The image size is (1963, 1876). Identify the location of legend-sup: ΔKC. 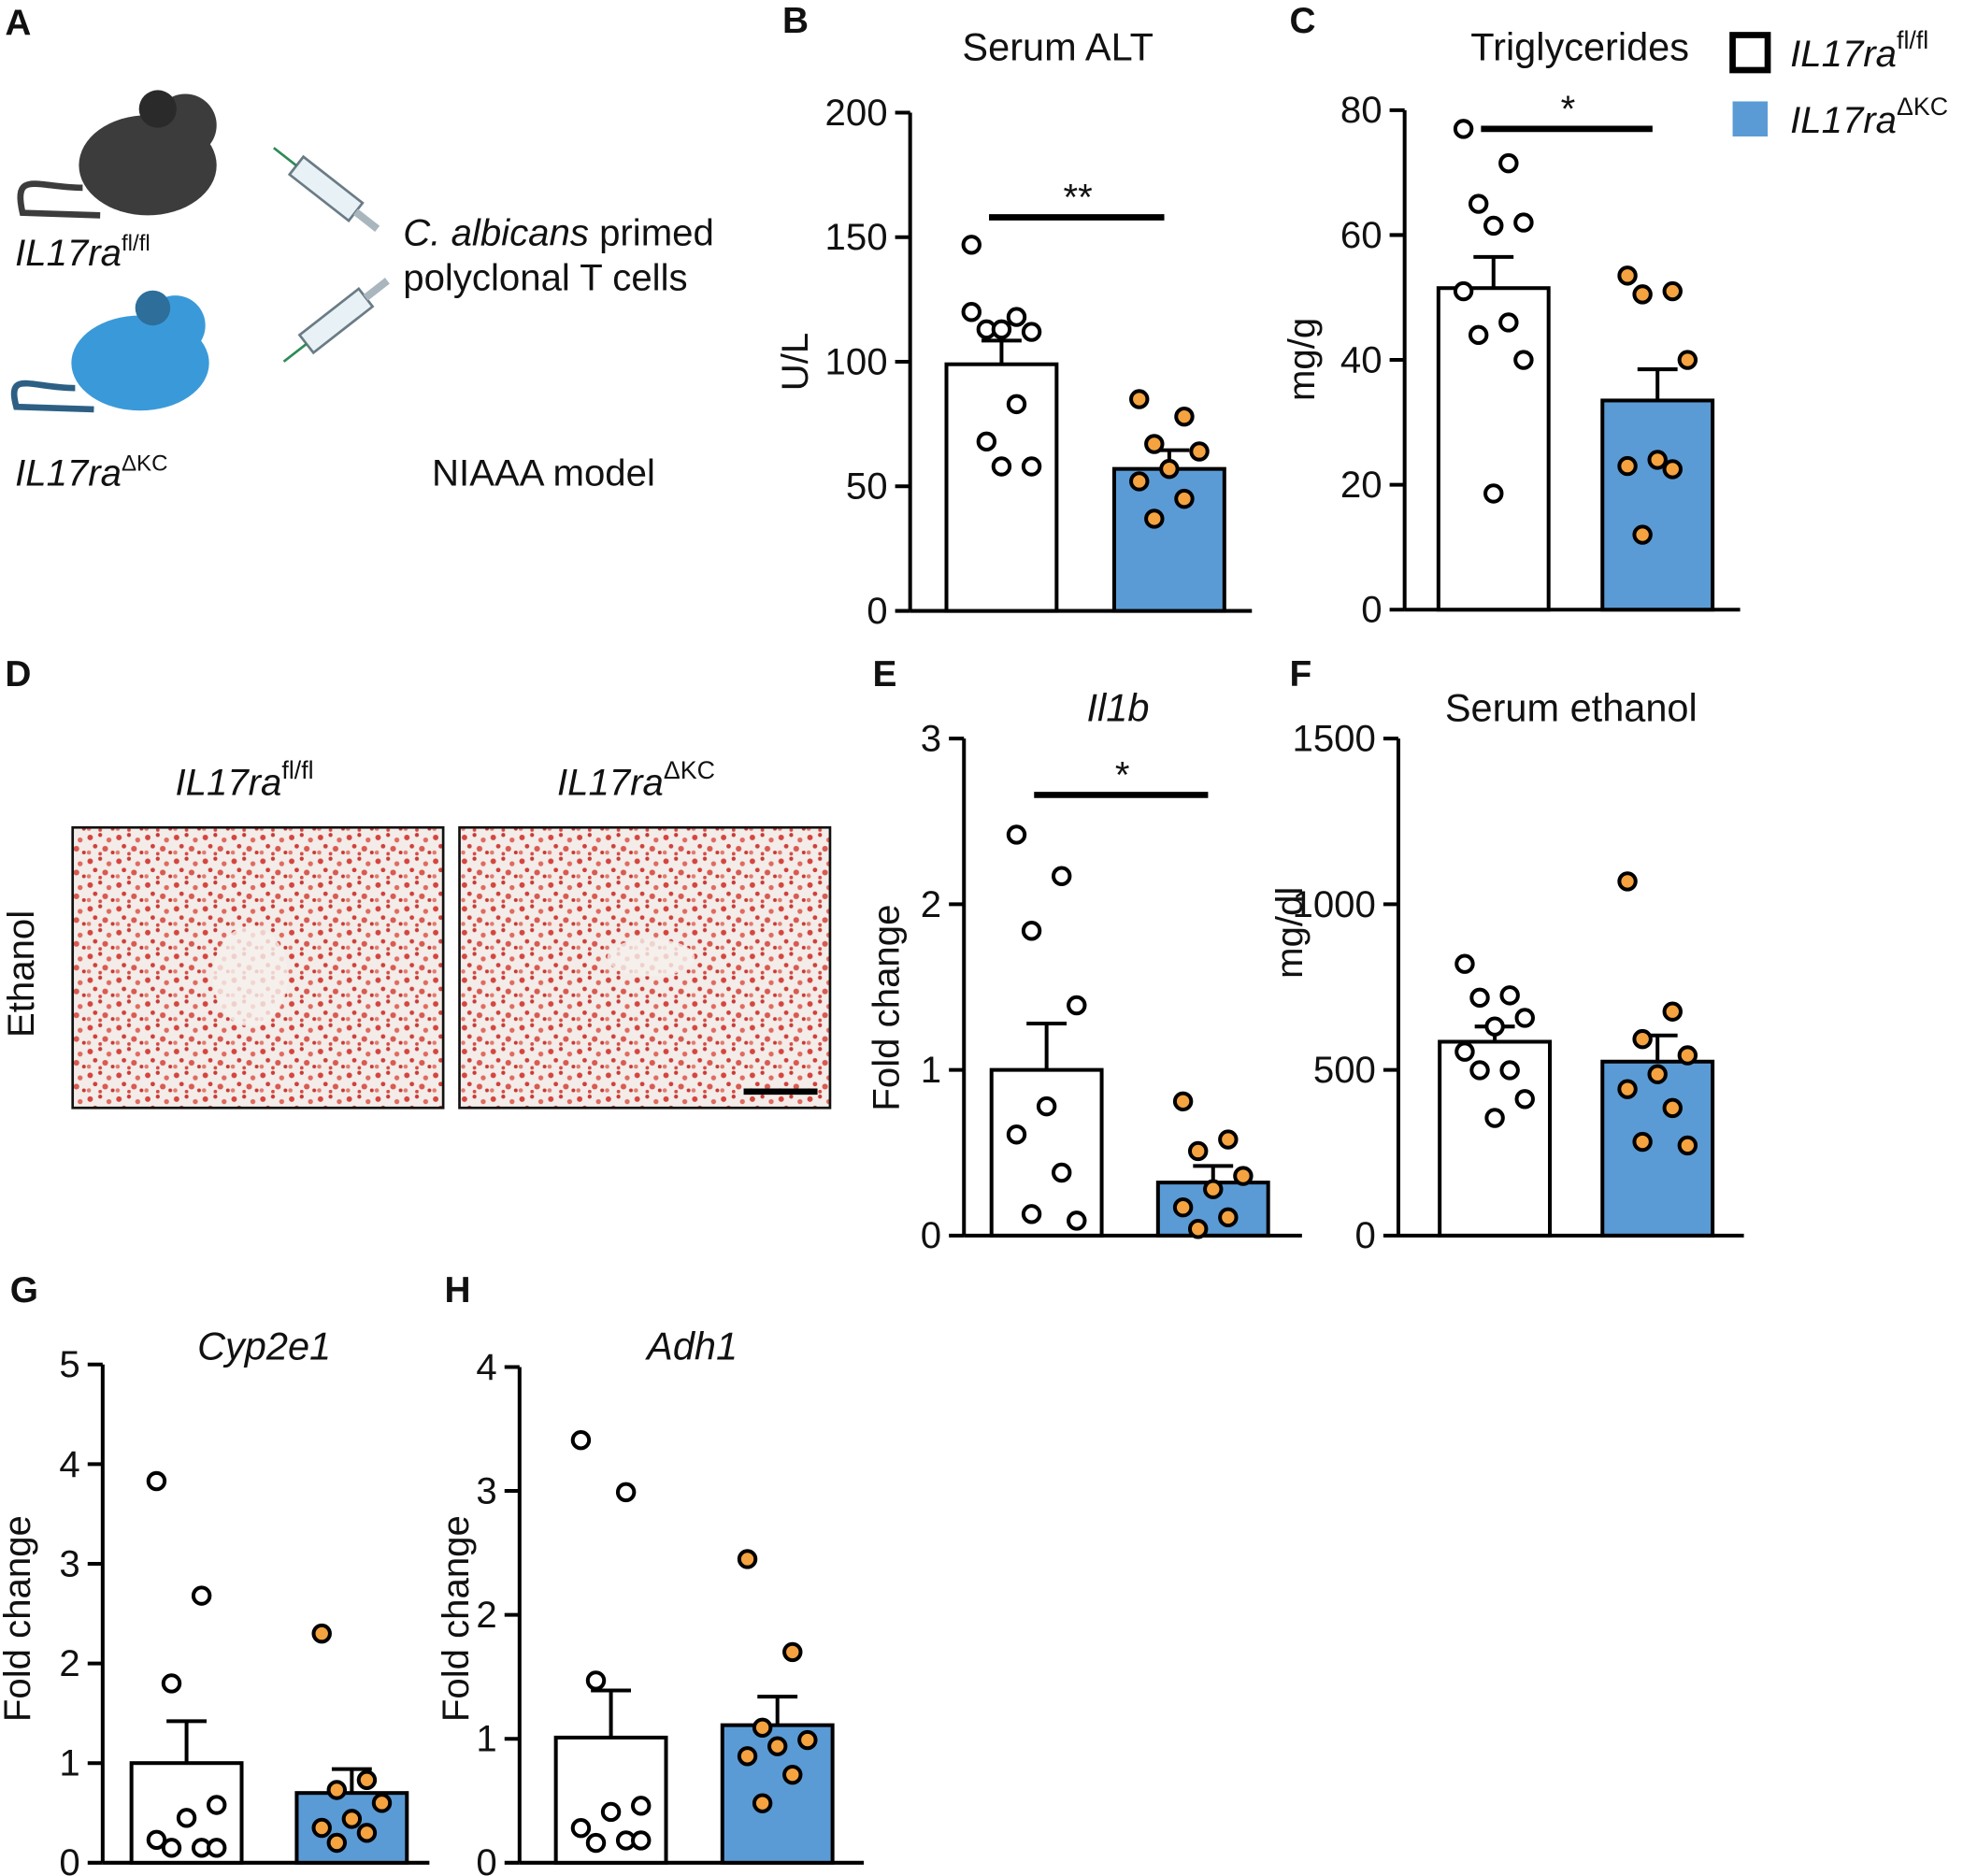
(1922, 107).